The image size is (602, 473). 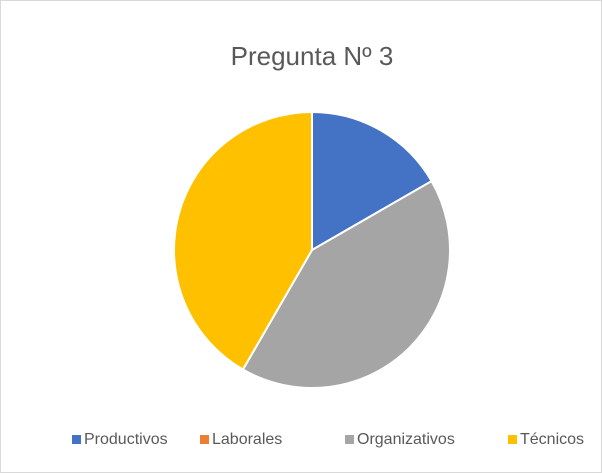 I want to click on legend-label: Productivos, so click(x=126, y=439).